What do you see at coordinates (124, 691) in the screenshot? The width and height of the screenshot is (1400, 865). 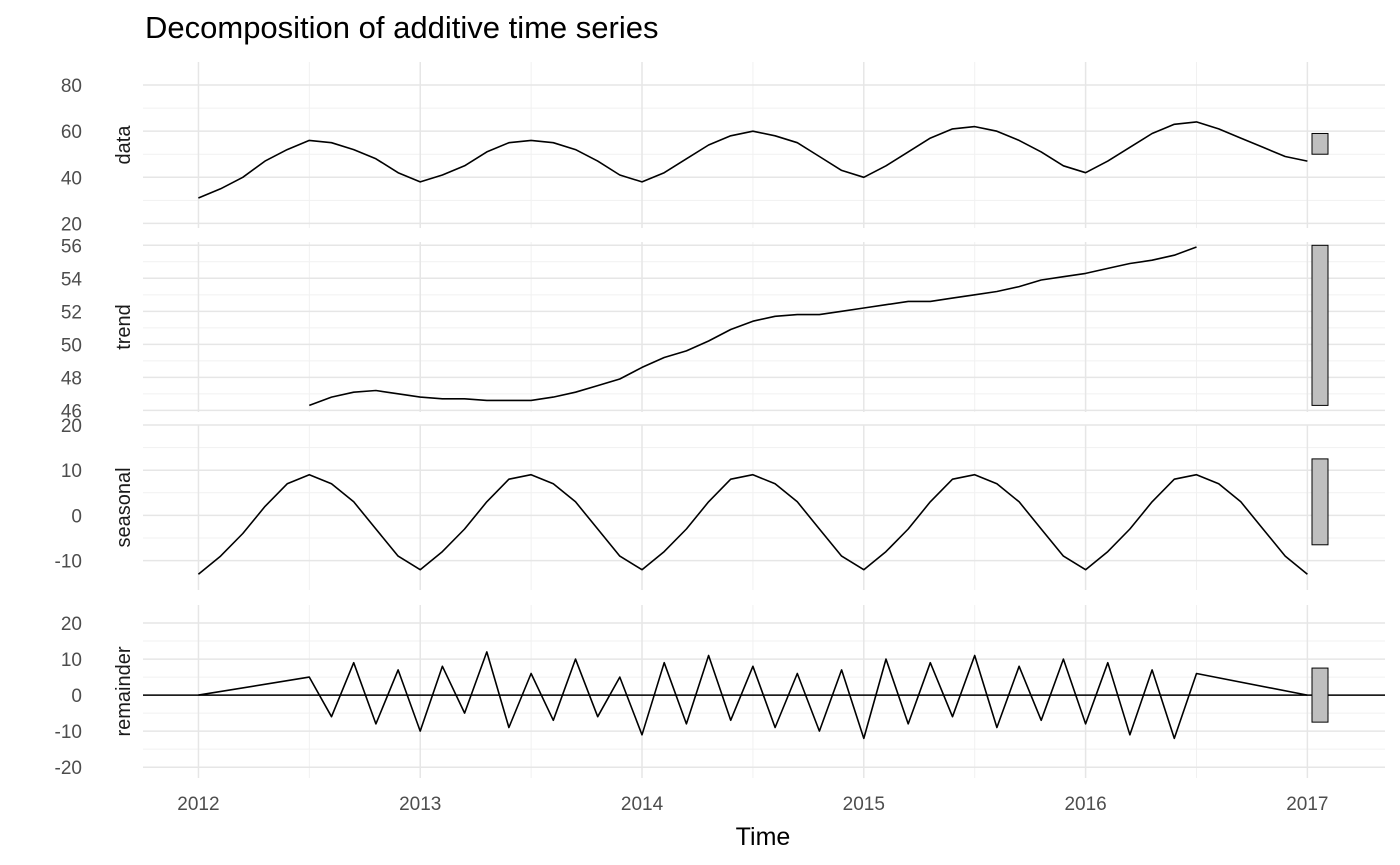 I see `panel-label-remainder: remainder` at bounding box center [124, 691].